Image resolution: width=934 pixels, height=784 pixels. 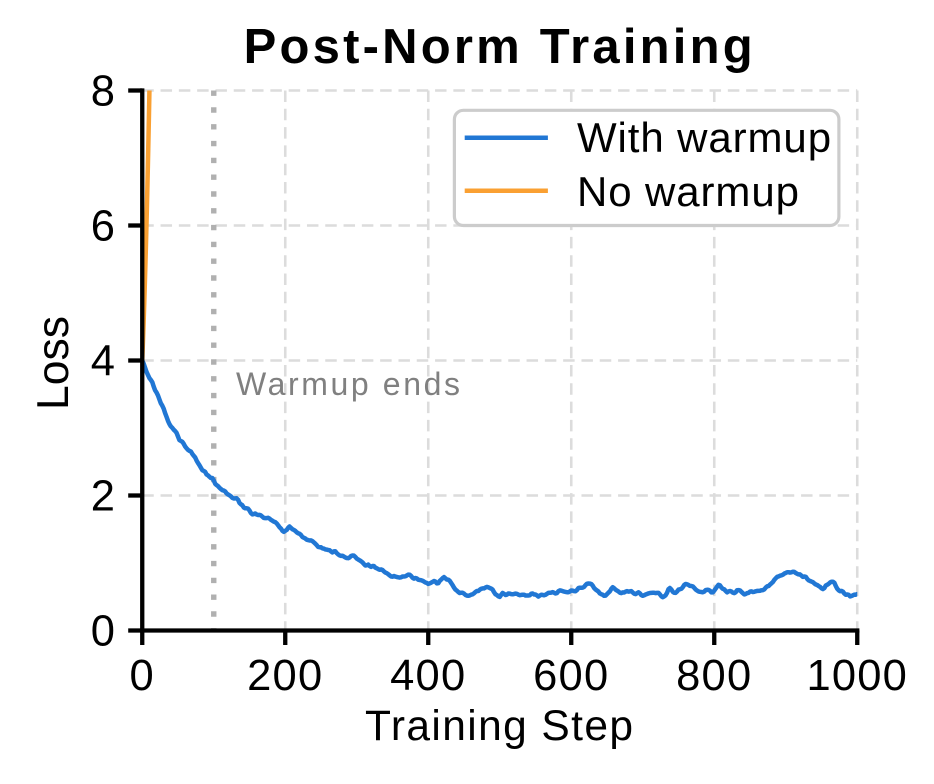 What do you see at coordinates (103, 91) in the screenshot?
I see `svg-text: 8` at bounding box center [103, 91].